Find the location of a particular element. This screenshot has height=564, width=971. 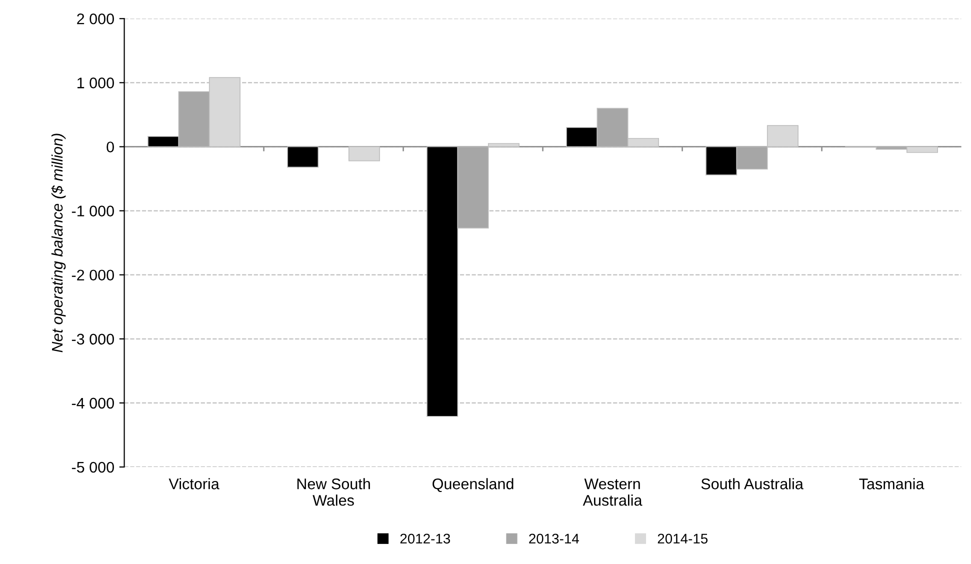

x-tick-label: Western Australia is located at coordinates (612, 492).